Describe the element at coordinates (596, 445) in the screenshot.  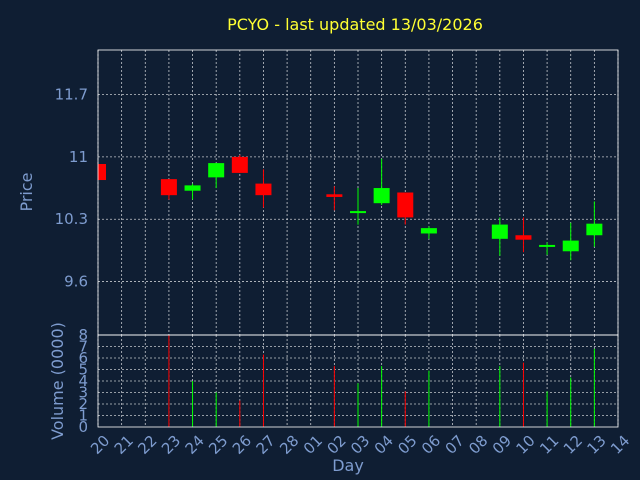
I see `day-tick-label: 13` at that location.